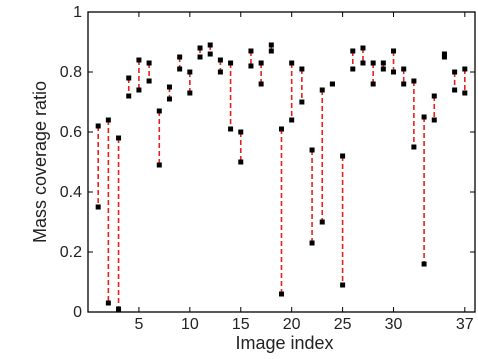  What do you see at coordinates (77, 312) in the screenshot?
I see `y-tick-label: 0` at bounding box center [77, 312].